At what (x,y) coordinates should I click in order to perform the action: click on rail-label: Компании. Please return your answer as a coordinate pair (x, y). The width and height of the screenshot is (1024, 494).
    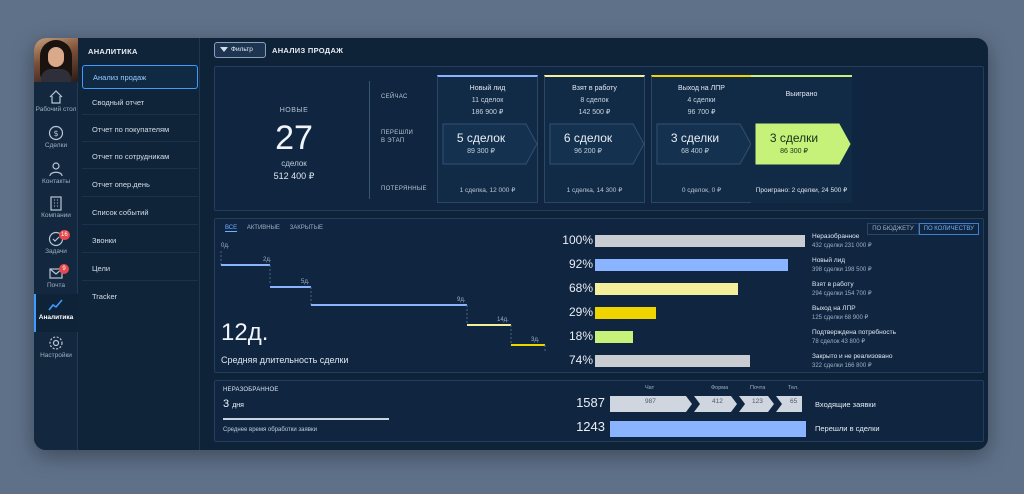
    Looking at the image, I should click on (56, 215).